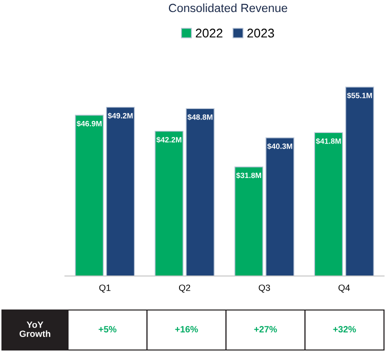 Image resolution: width=386 pixels, height=353 pixels. Describe the element at coordinates (186, 329) in the screenshot. I see `text: +16%` at that location.